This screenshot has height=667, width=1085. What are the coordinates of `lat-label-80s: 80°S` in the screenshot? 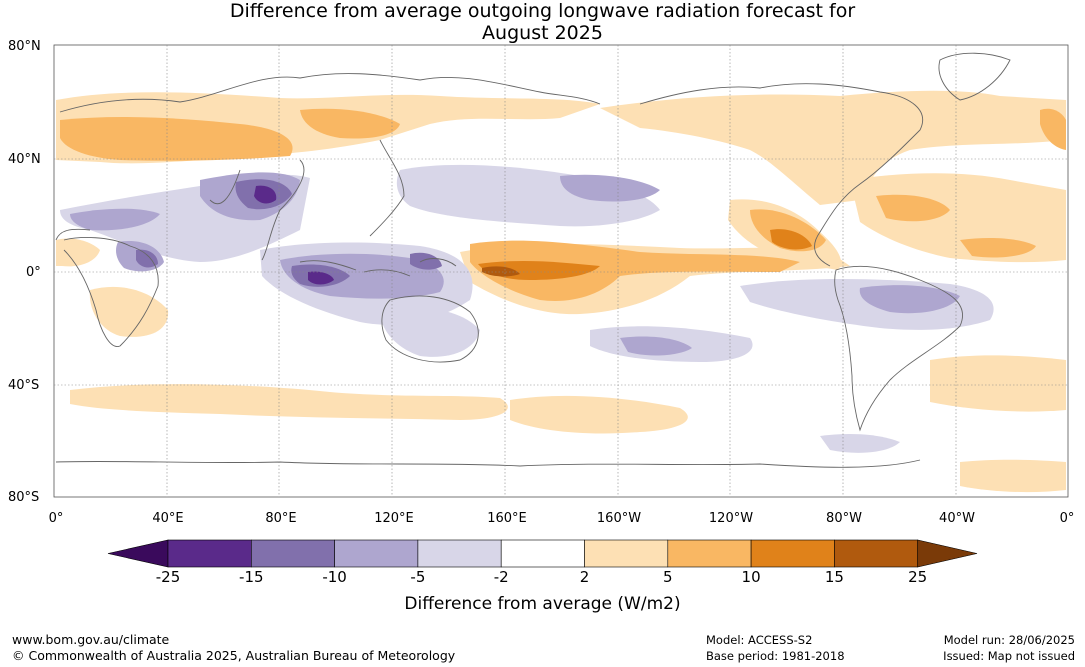 It's located at (24, 497).